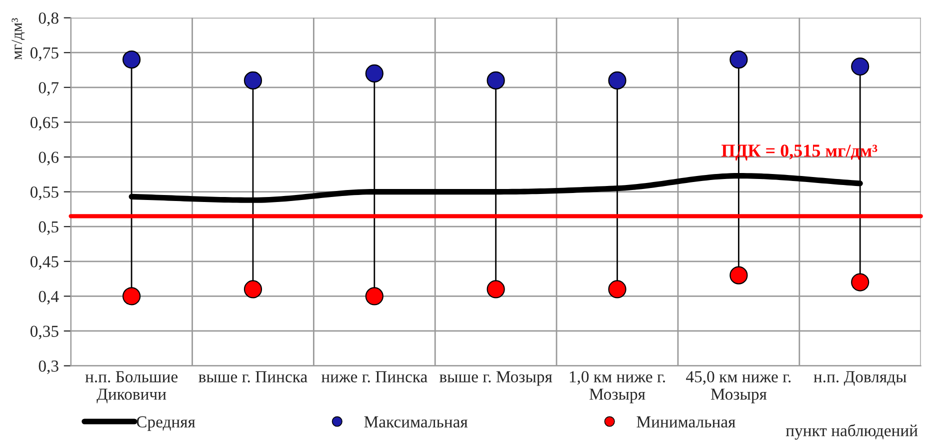 This screenshot has height=445, width=932. I want to click on x-axis-title: пункт наблюдений, so click(852, 432).